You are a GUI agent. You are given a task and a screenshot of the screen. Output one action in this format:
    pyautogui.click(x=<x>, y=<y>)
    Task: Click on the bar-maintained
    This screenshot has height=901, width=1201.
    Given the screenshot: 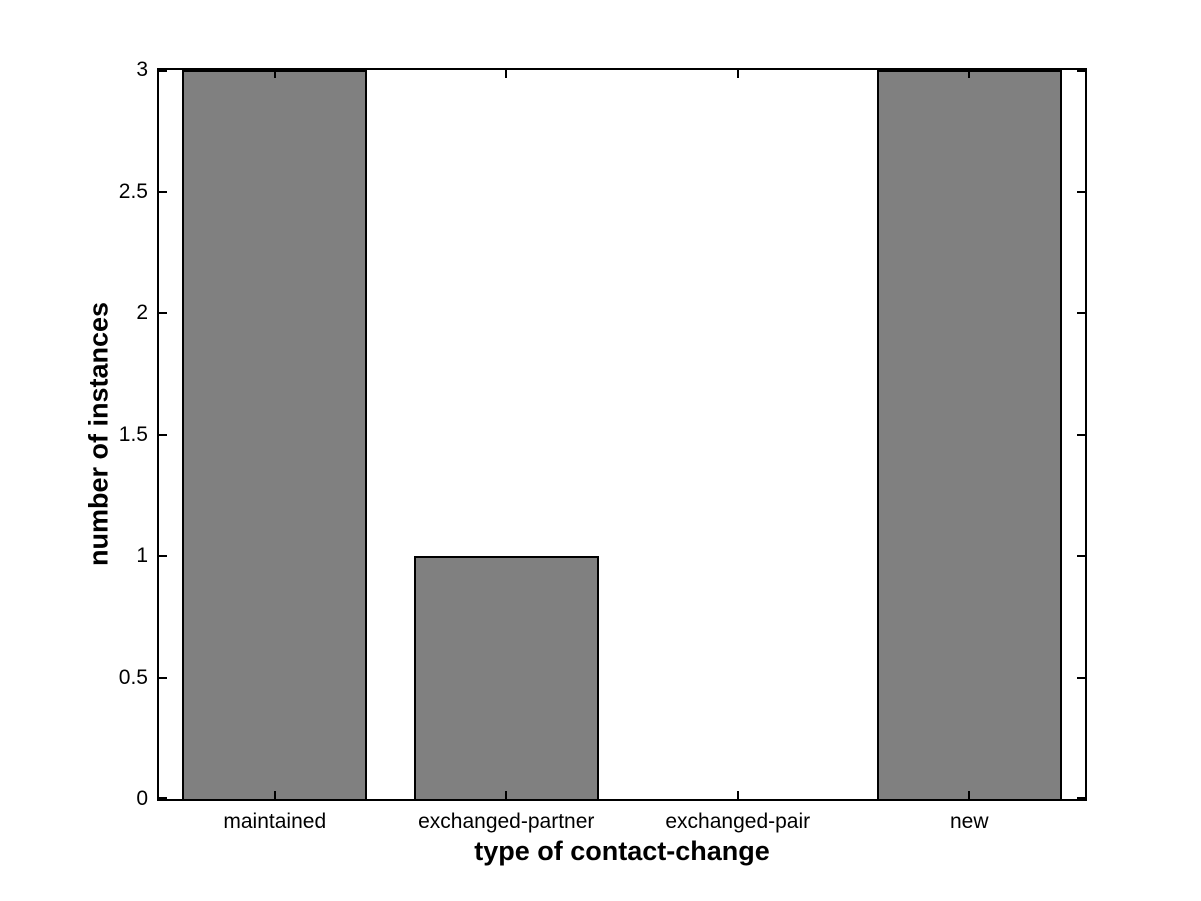 What is the action you would take?
    pyautogui.click(x=275, y=434)
    